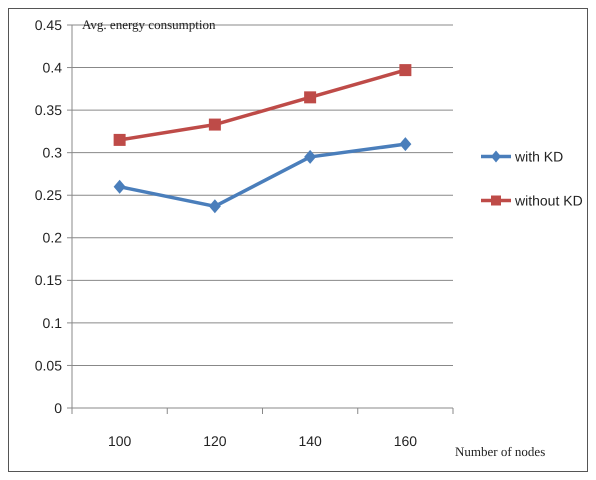 This screenshot has height=480, width=596. Describe the element at coordinates (215, 441) in the screenshot. I see `x-tick-label: 120` at that location.